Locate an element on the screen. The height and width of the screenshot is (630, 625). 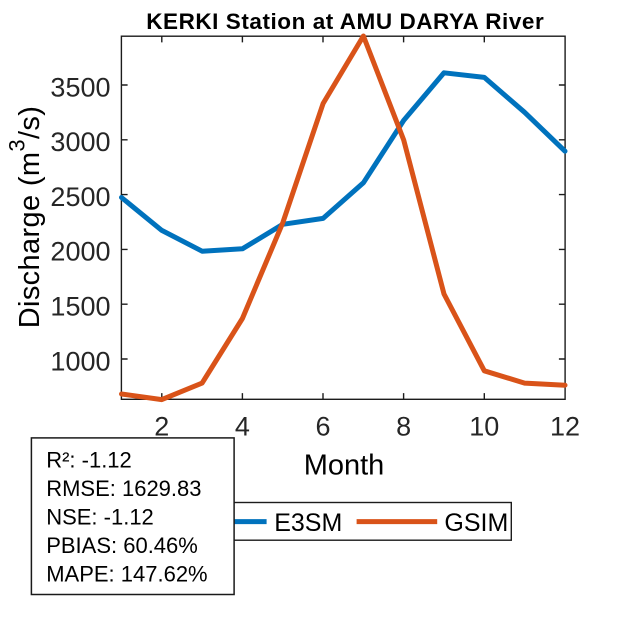
svg-text: 1000 is located at coordinates (80, 361).